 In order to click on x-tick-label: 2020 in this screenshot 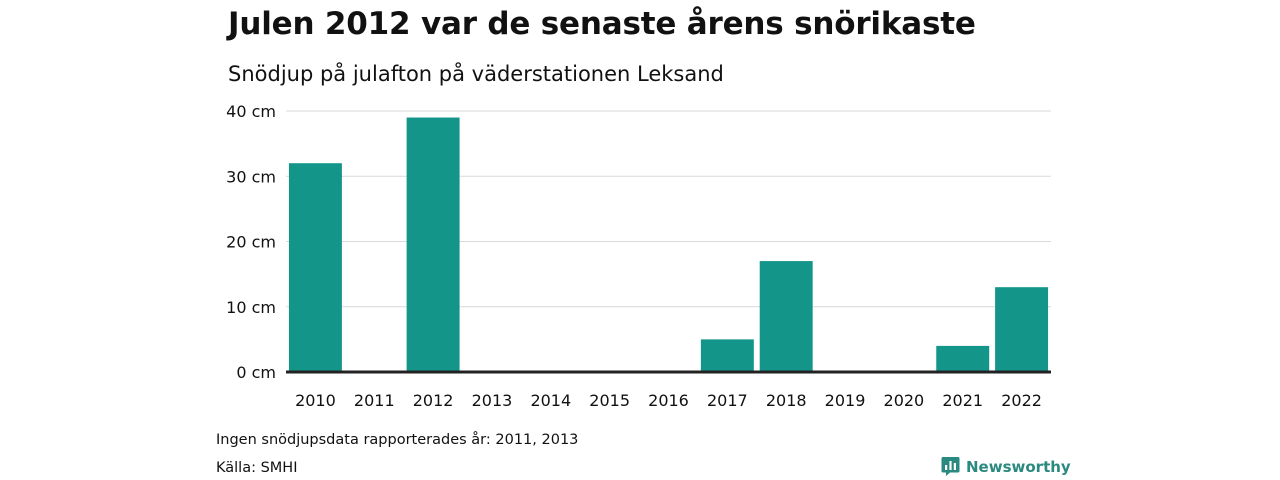, I will do `click(904, 400)`.